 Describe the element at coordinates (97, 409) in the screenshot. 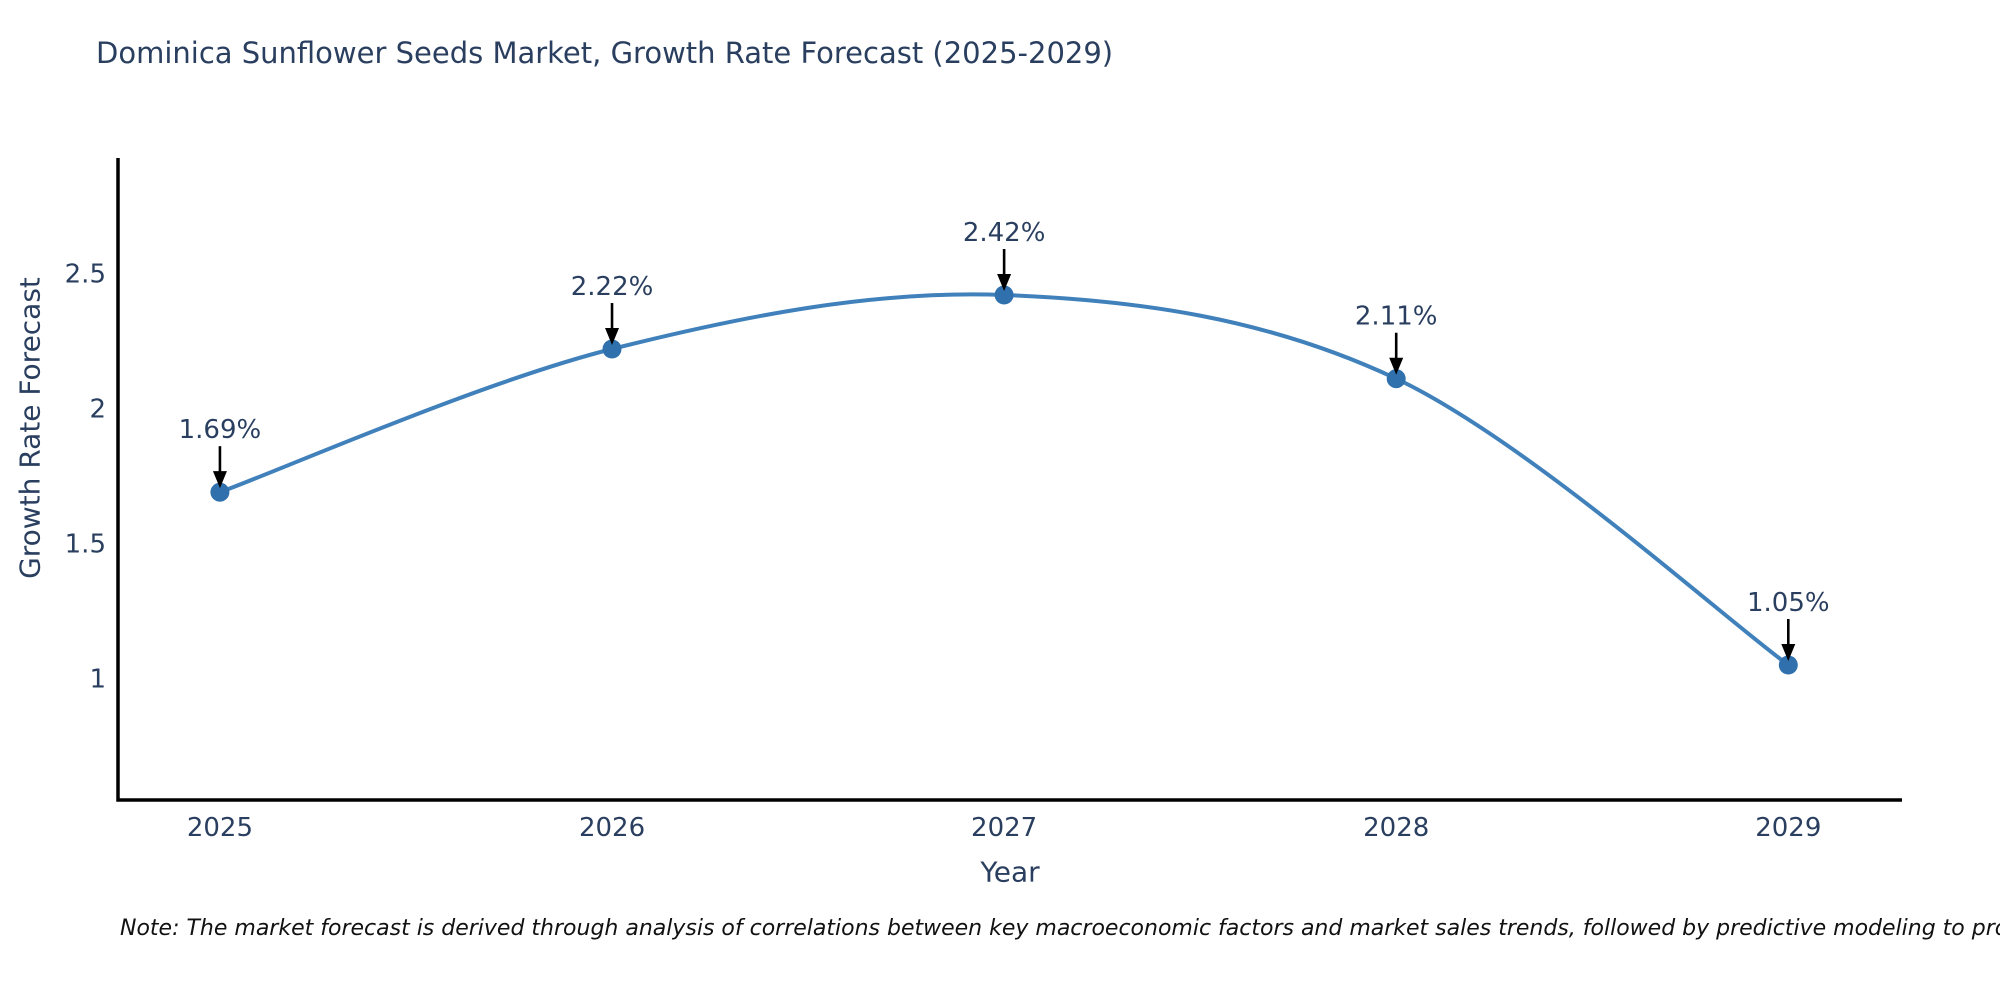

I see `y-tick-label: 2` at that location.